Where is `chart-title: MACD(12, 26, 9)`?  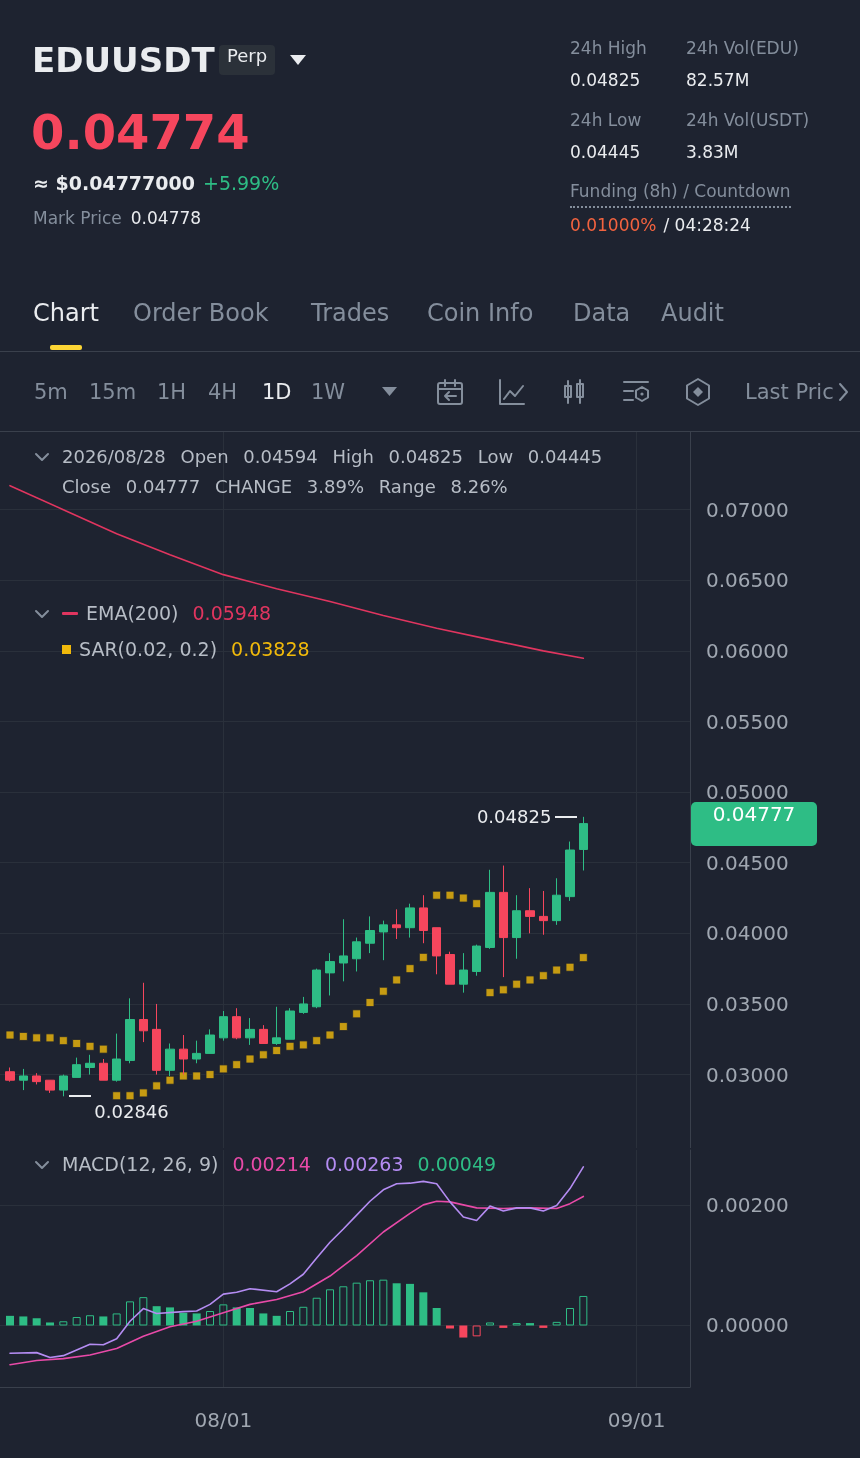 chart-title: MACD(12, 26, 9) is located at coordinates (140, 1164).